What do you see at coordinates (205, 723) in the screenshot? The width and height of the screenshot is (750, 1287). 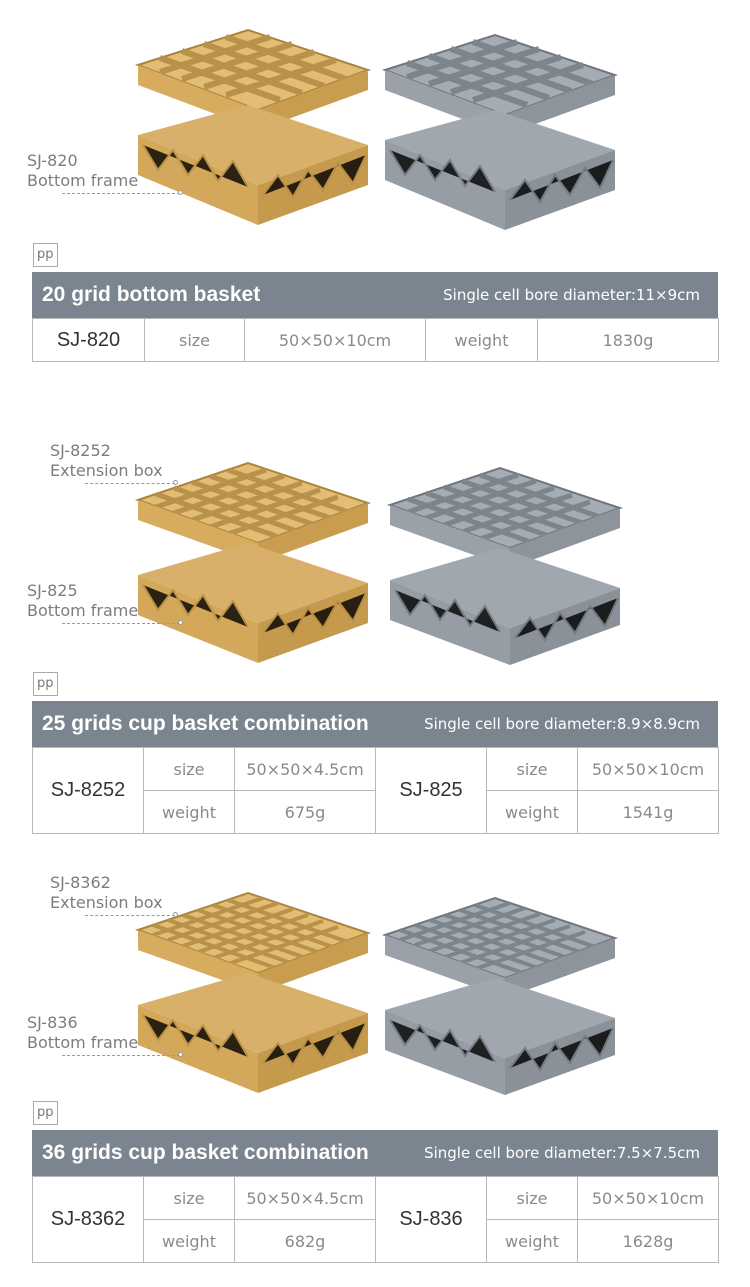 I see `section-title: 25 grids cup basket combination` at bounding box center [205, 723].